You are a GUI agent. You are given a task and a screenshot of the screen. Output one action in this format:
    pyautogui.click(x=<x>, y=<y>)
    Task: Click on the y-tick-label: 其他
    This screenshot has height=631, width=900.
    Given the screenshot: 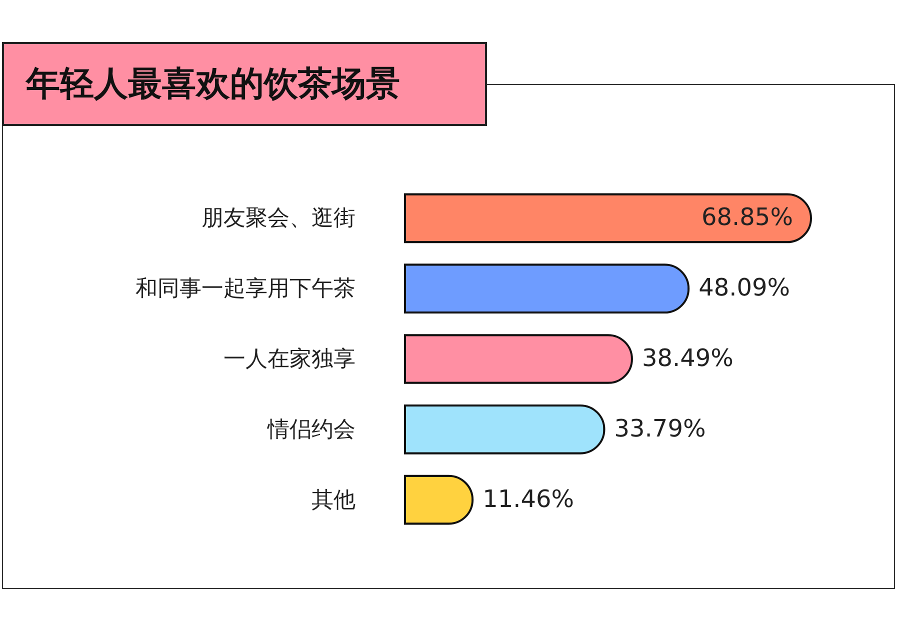 What is the action you would take?
    pyautogui.click(x=334, y=500)
    